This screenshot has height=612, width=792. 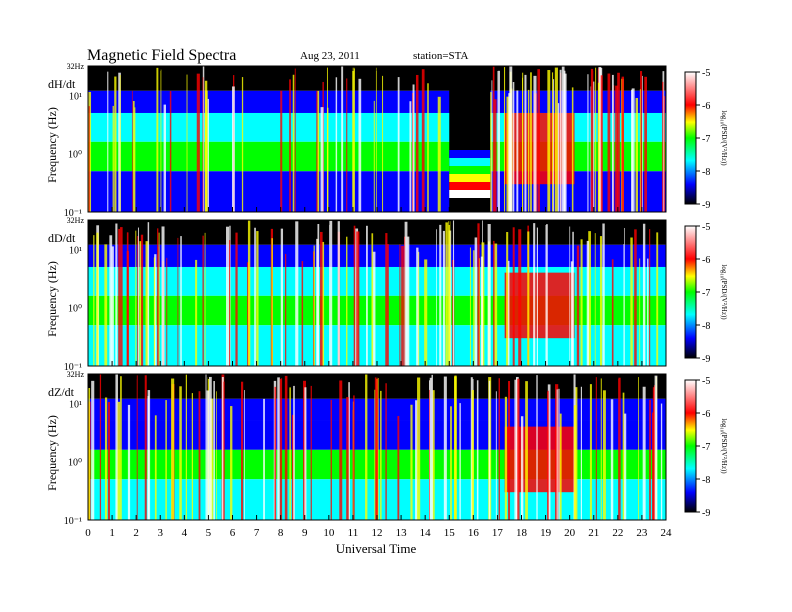 I want to click on x-tick-label: 21, so click(x=593, y=533).